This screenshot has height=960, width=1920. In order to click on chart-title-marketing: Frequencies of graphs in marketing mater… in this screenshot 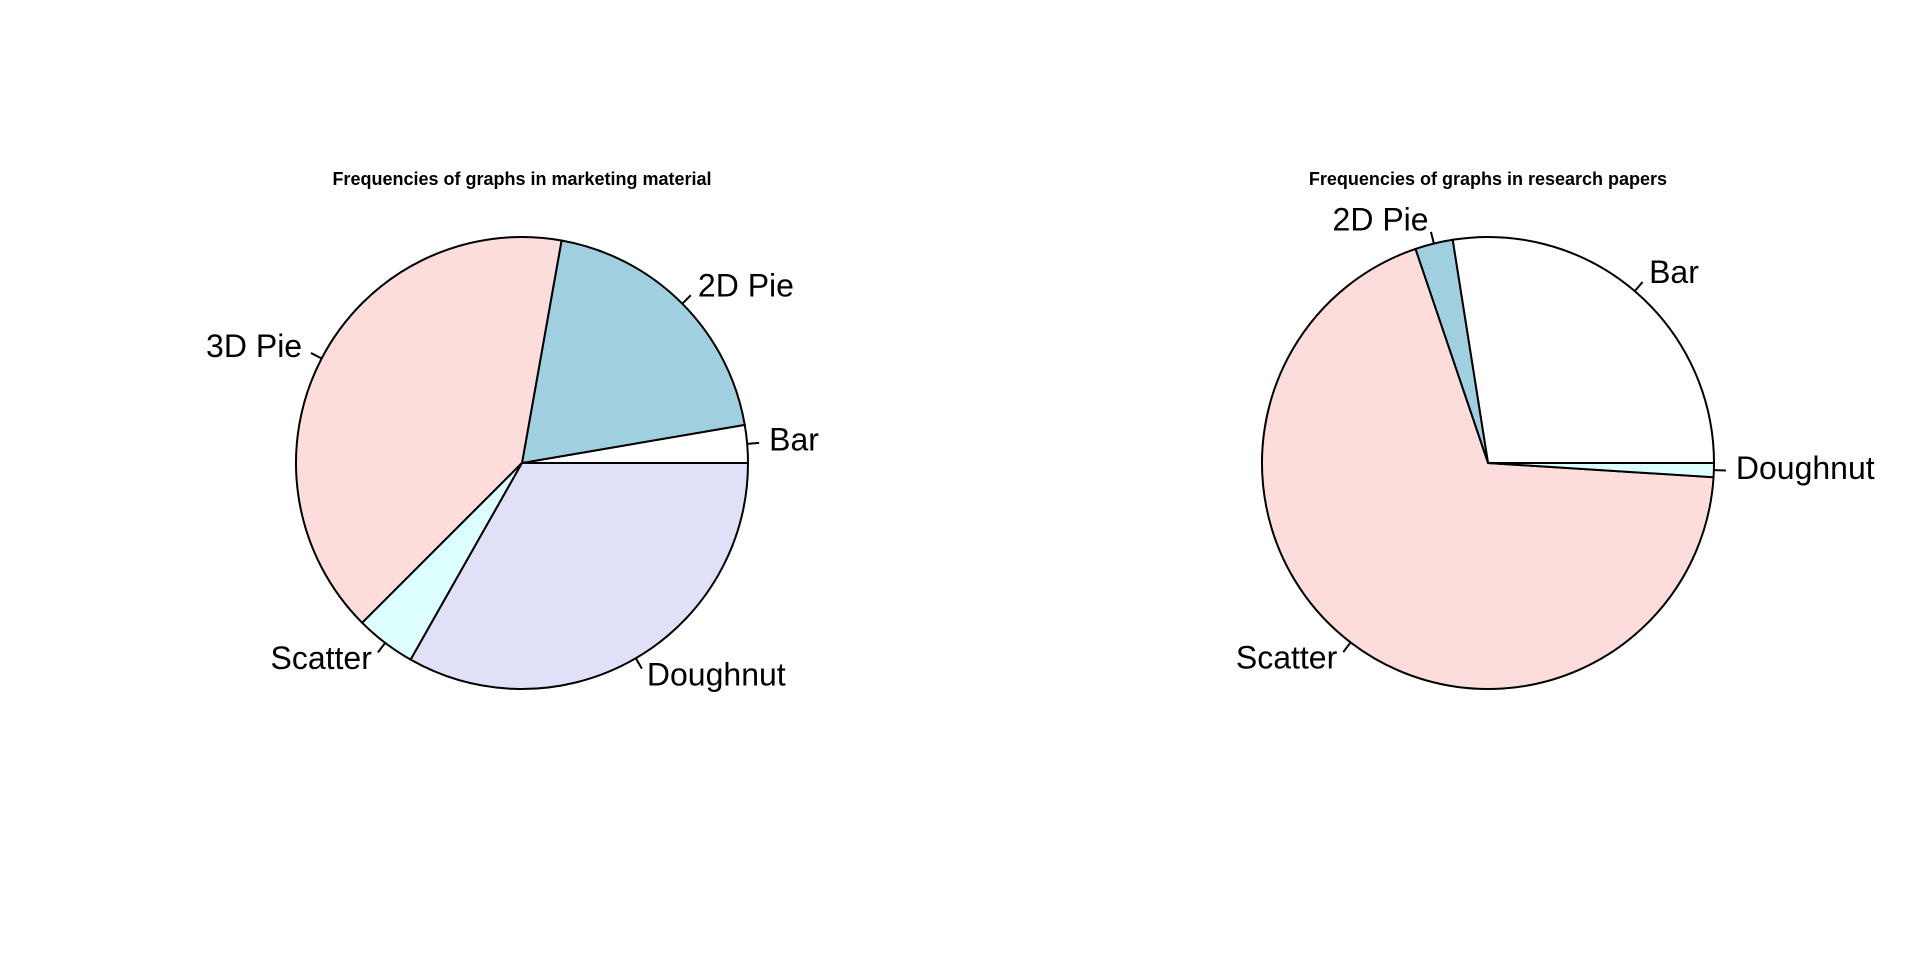, I will do `click(521, 179)`.